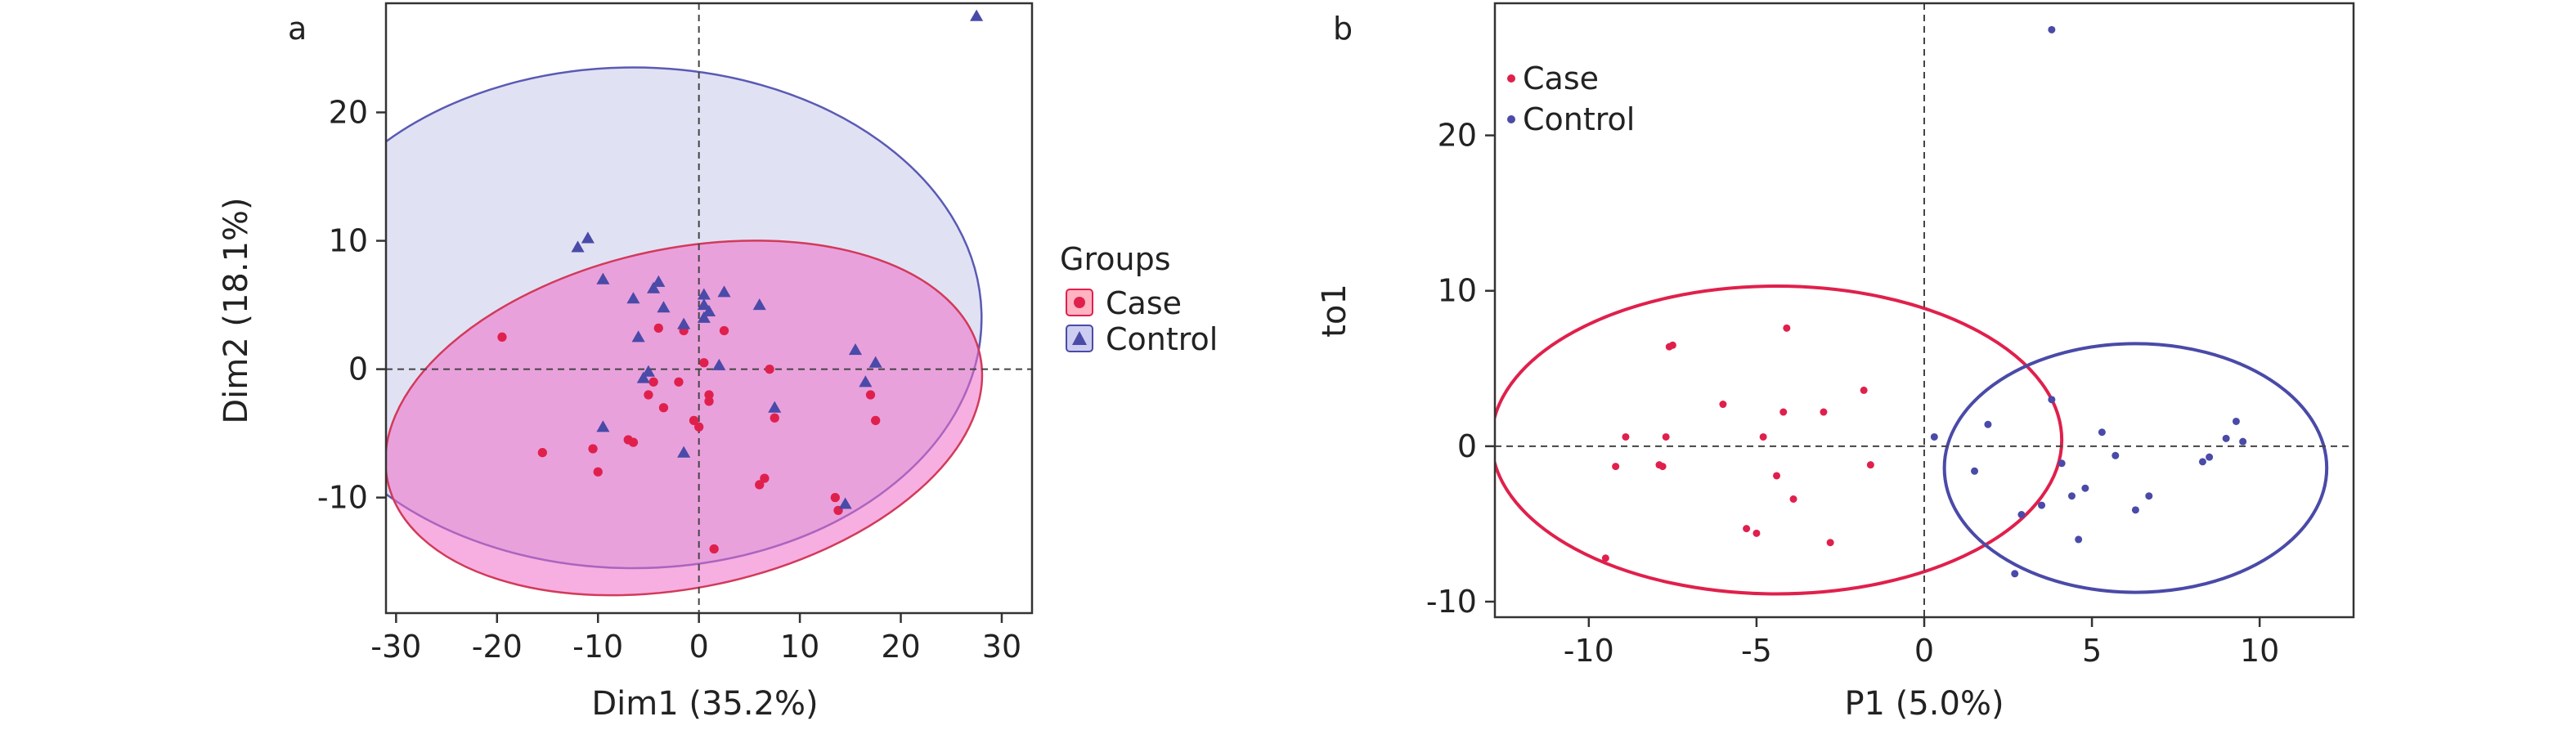  Describe the element at coordinates (2135, 468) in the screenshot. I see `control-confidence-ellipse` at that location.